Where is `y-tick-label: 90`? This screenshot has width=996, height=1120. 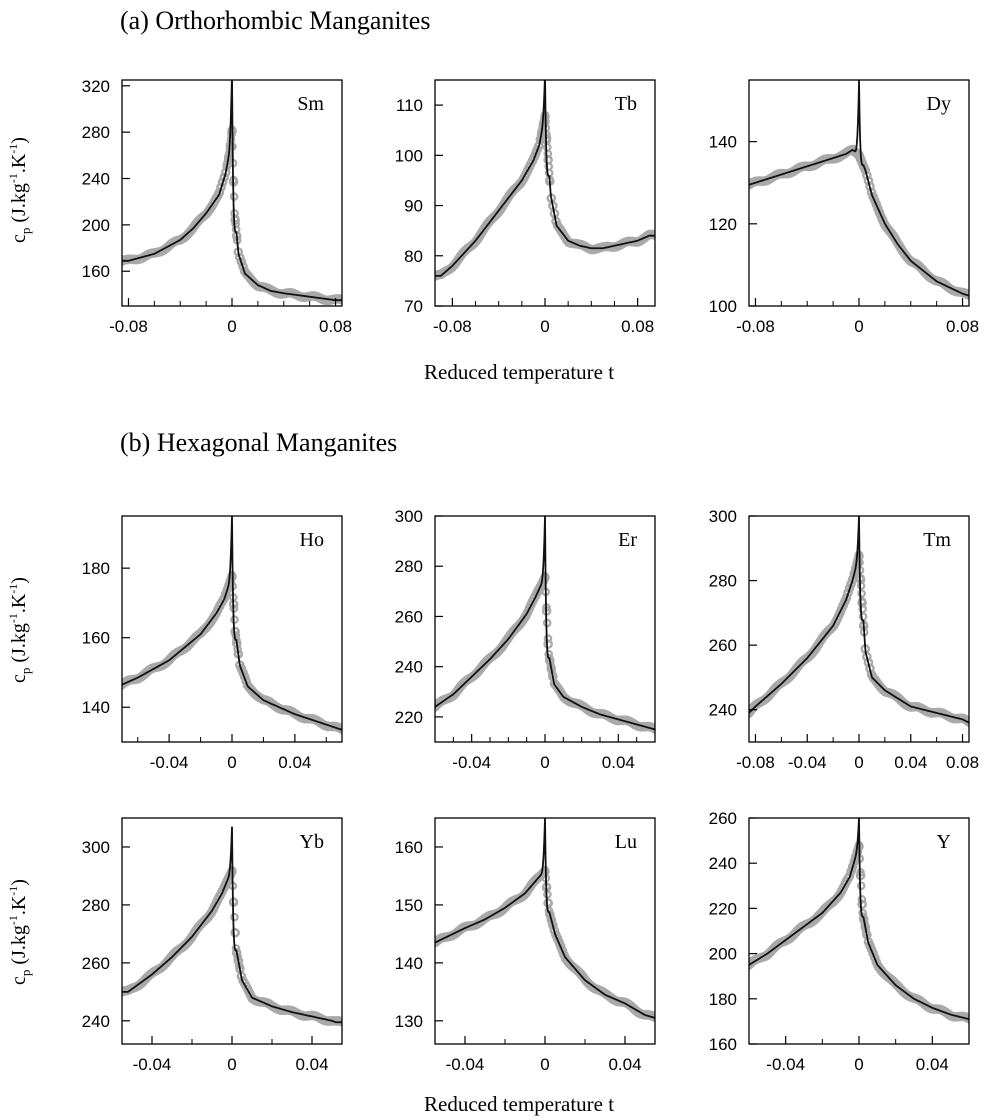 y-tick-label: 90 is located at coordinates (413, 206).